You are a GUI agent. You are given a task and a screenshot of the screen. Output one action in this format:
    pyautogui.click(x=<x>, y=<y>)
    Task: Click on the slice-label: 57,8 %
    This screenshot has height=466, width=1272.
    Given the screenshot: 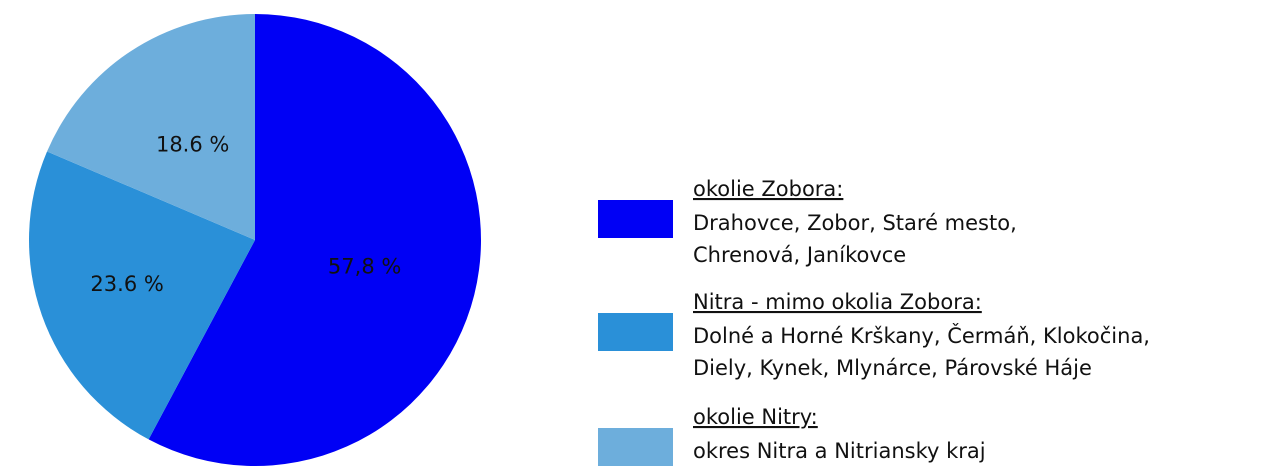 What is the action you would take?
    pyautogui.click(x=364, y=266)
    